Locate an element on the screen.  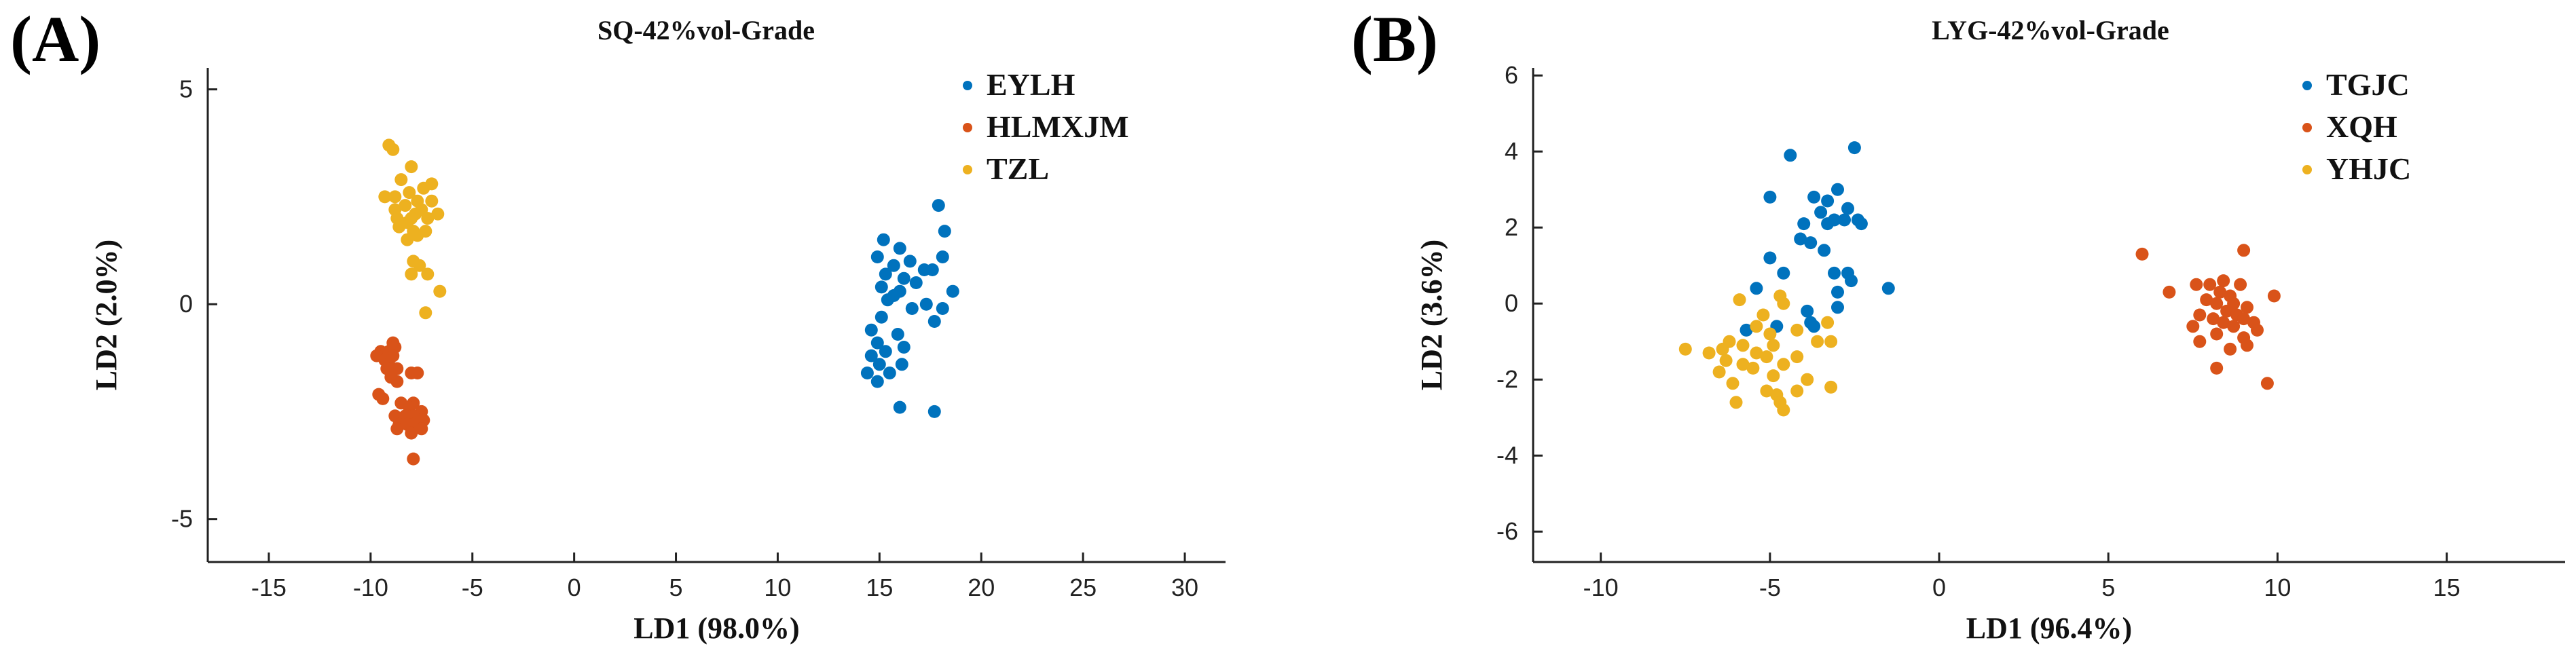
y-tick-label: 6 is located at coordinates (1511, 75).